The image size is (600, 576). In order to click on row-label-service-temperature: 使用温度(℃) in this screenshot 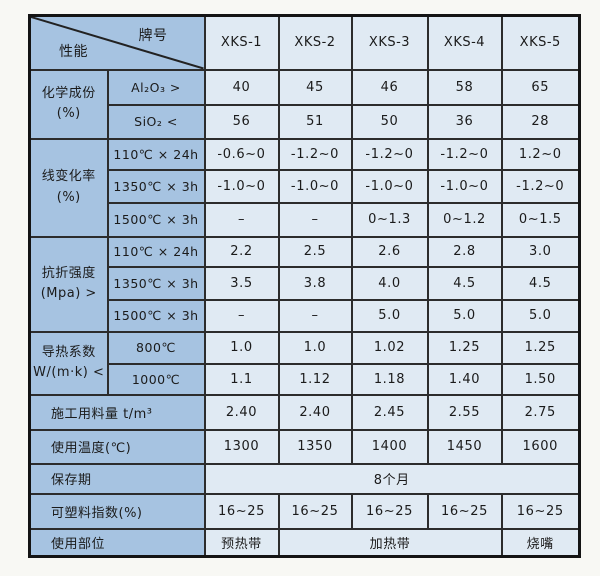, I will do `click(117, 446)`.